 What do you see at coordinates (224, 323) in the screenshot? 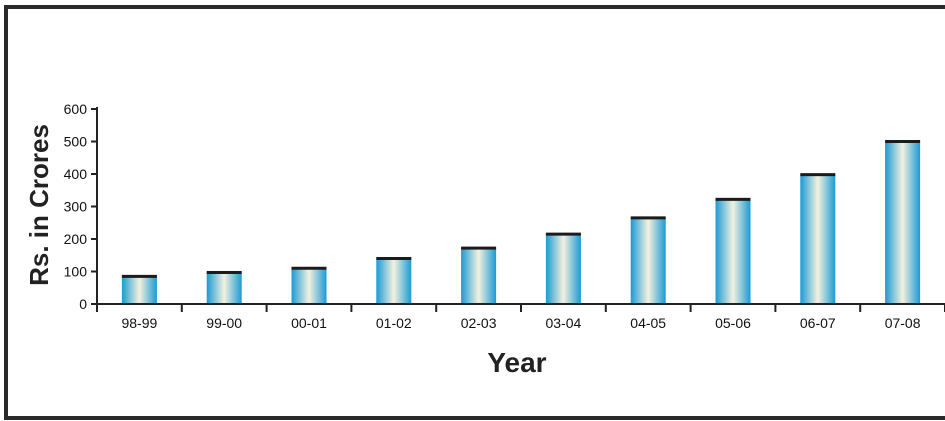
I see `x-tick-label: 99-00` at bounding box center [224, 323].